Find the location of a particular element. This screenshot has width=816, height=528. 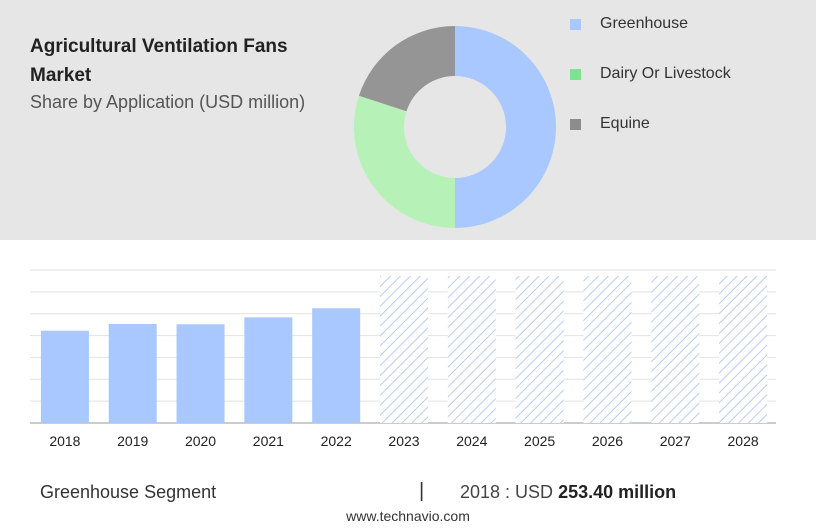

x-tick-label: 2027 is located at coordinates (675, 441).